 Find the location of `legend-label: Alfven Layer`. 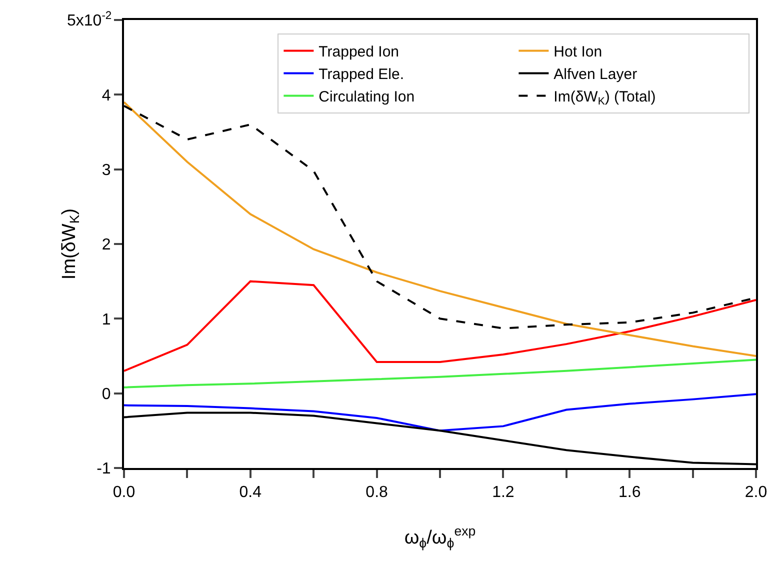

legend-label: Alfven Layer is located at coordinates (596, 75).